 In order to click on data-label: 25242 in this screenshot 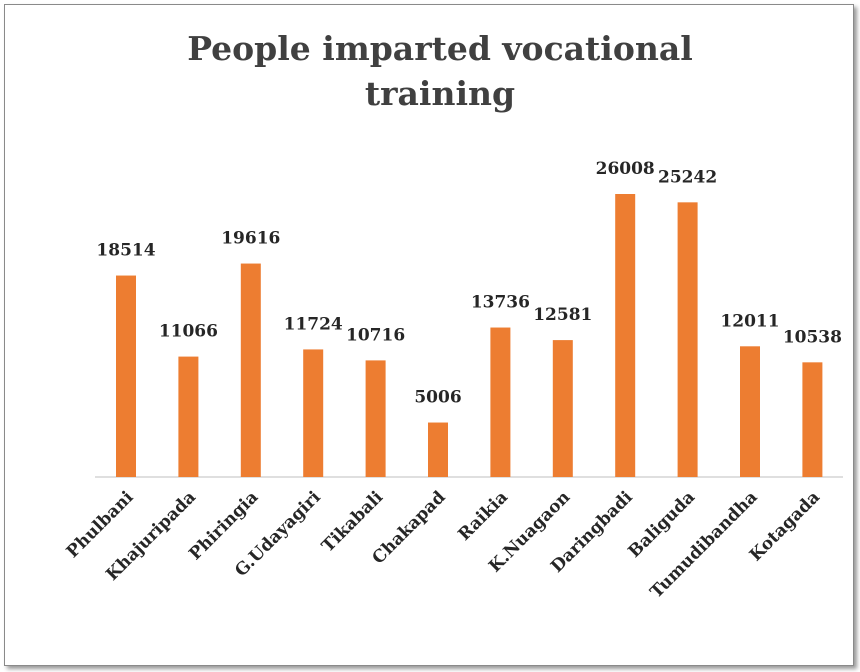, I will do `click(687, 177)`.